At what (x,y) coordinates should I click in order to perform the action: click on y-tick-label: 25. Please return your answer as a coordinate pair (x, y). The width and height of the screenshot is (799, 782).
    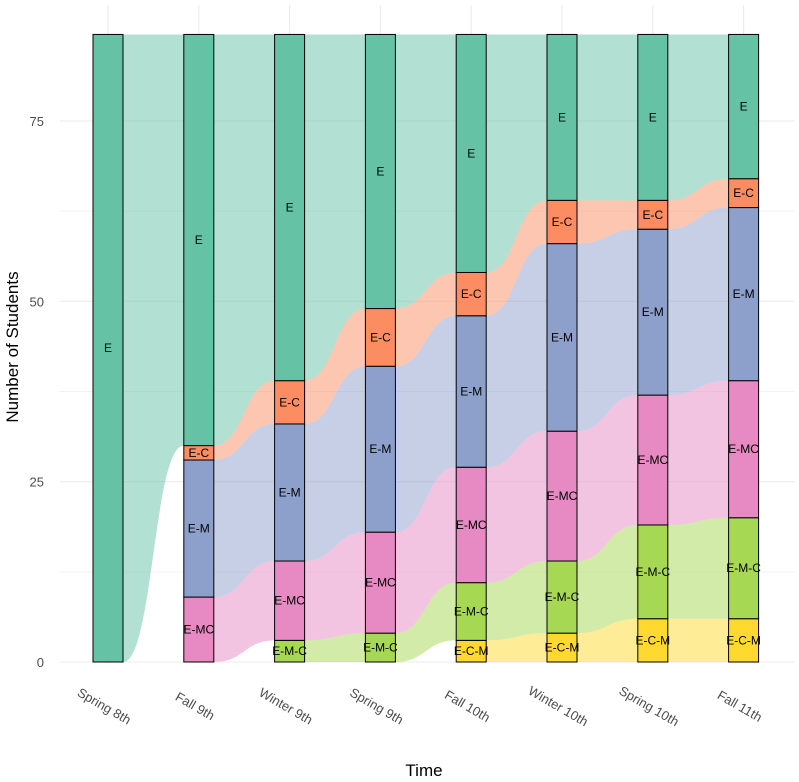
    Looking at the image, I should click on (37, 482).